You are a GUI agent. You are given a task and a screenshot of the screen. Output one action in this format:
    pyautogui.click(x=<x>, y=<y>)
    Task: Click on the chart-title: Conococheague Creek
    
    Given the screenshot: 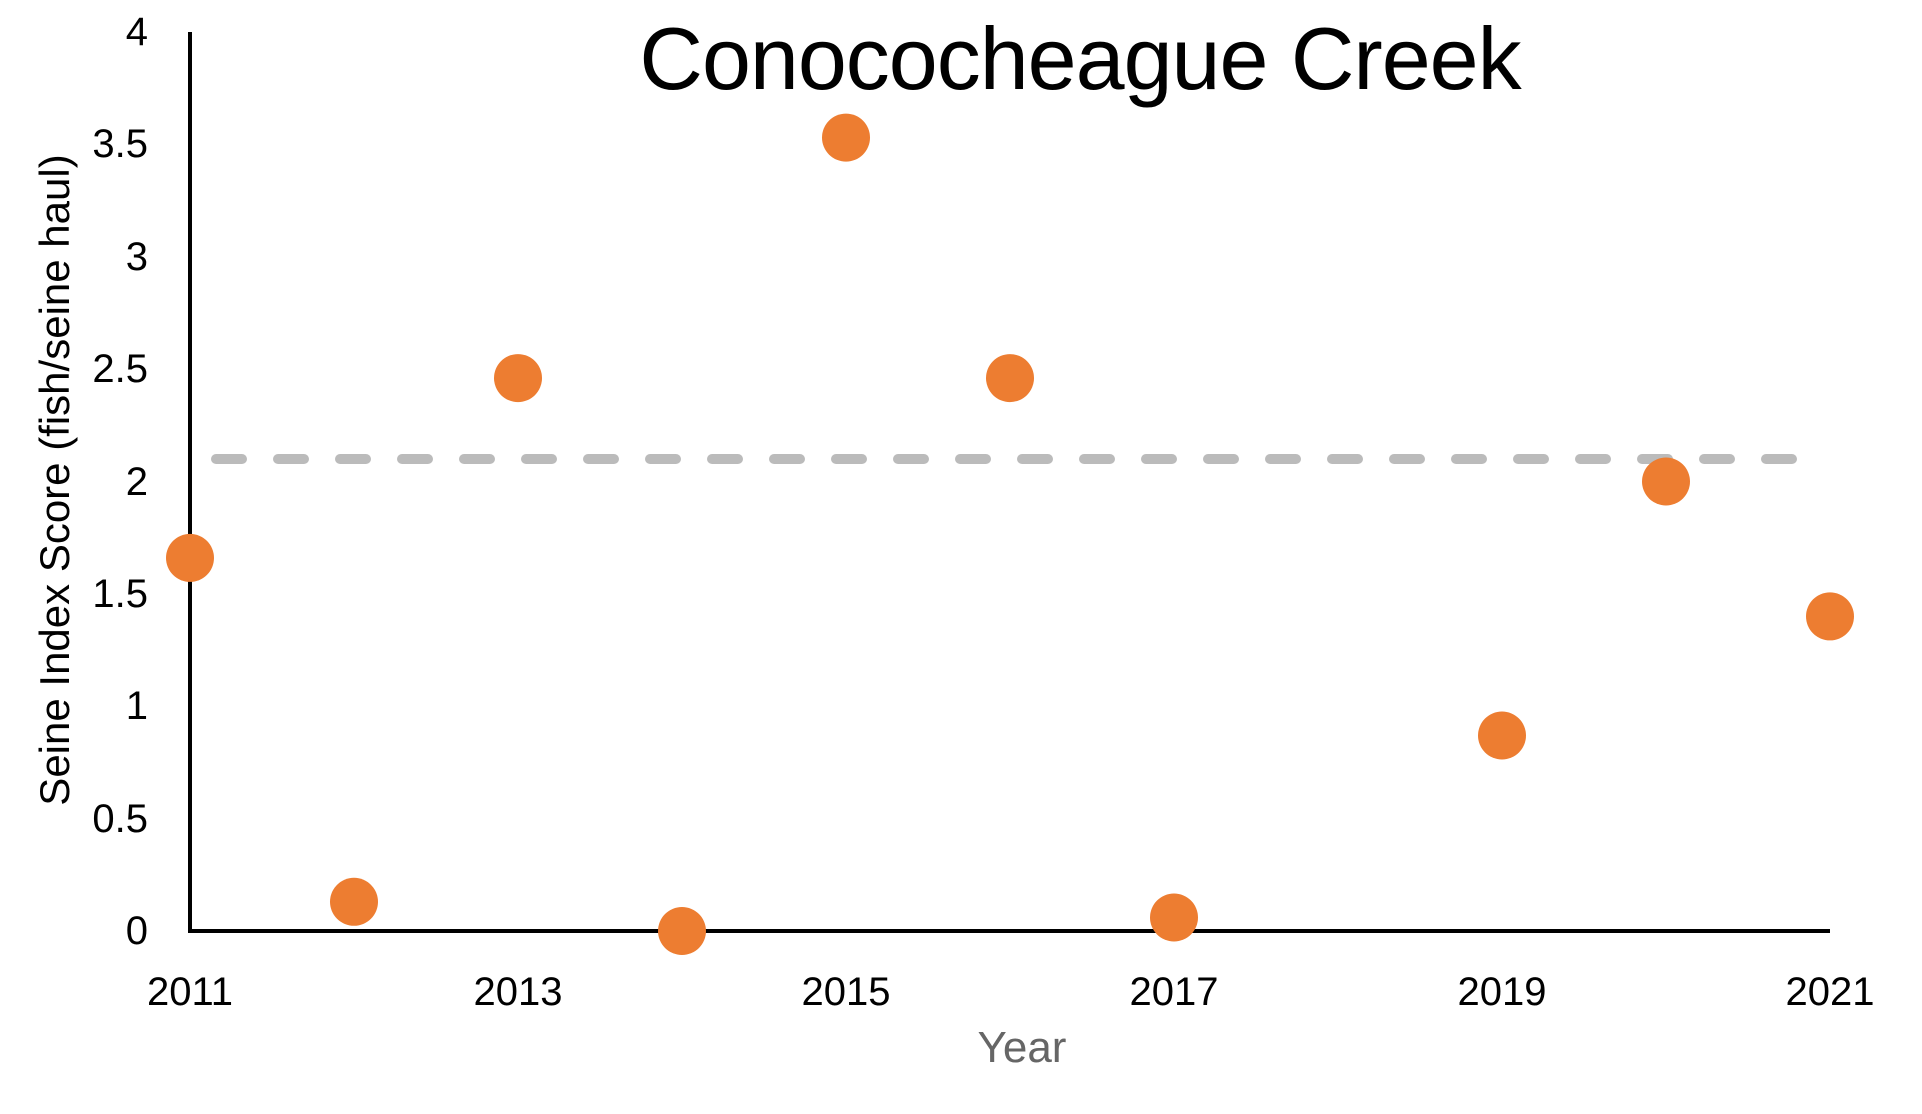 What is the action you would take?
    pyautogui.click(x=1080, y=58)
    